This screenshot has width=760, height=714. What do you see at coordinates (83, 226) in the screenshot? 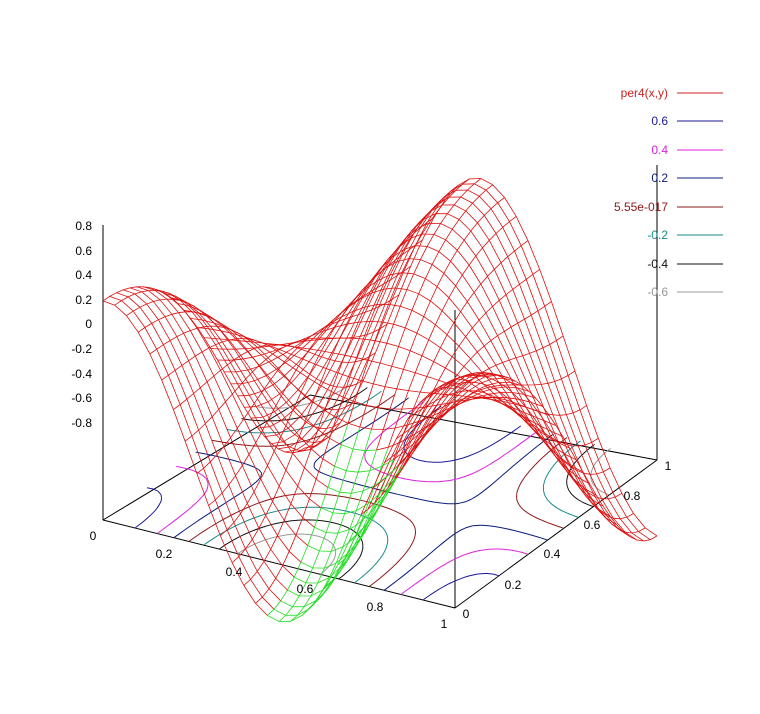
I see `z-tick-label: 0.8` at bounding box center [83, 226].